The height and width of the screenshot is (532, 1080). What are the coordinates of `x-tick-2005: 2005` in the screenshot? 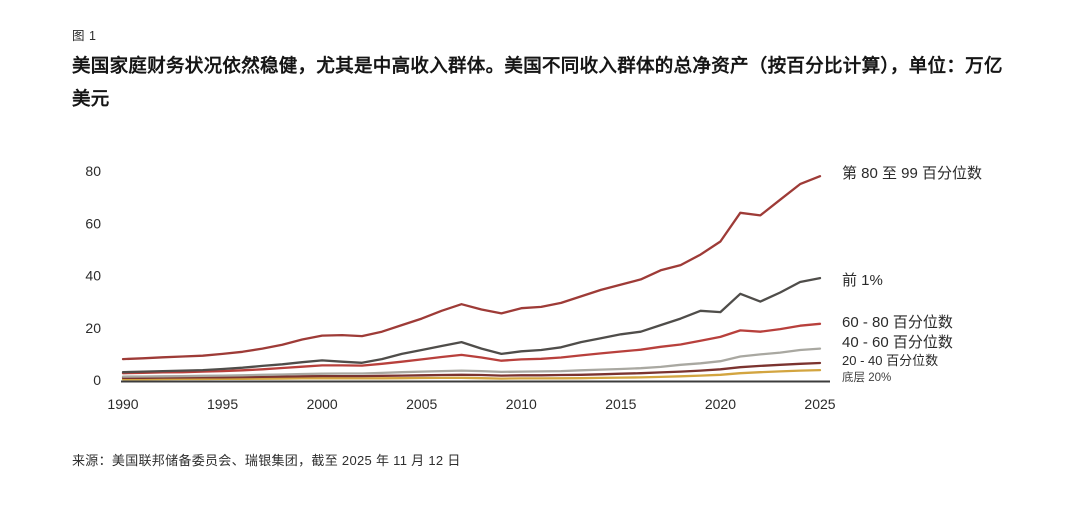 It's located at (421, 404).